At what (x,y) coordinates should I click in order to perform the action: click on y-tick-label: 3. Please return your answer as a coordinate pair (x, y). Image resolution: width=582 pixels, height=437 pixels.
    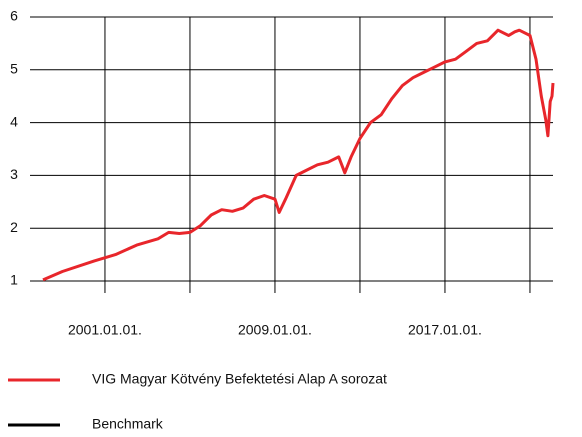
    Looking at the image, I should click on (14, 174).